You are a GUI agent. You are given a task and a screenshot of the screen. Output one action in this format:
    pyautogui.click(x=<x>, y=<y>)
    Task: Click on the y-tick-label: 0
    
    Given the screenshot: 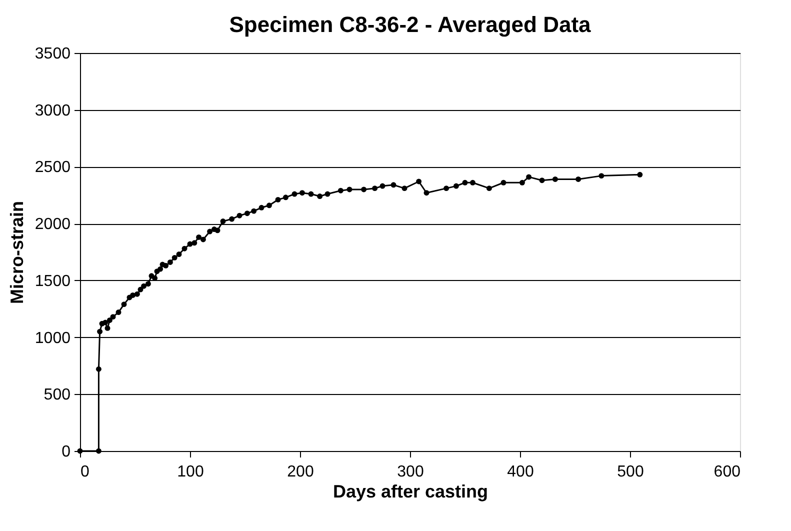 What is the action you would take?
    pyautogui.click(x=66, y=452)
    